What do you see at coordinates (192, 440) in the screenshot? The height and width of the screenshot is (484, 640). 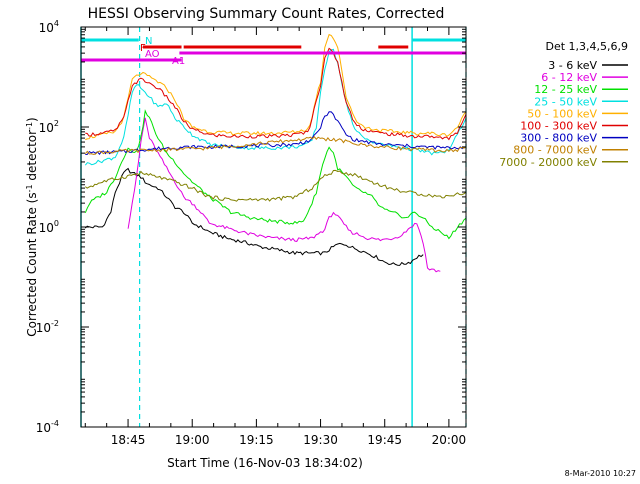 I see `x-tick-label: 19:00` at bounding box center [192, 440].